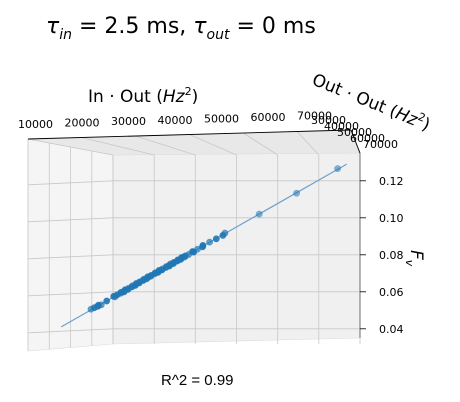  Describe the element at coordinates (197, 380) in the screenshot. I see `r-squared-annotation: R^2 = 0.99` at that location.